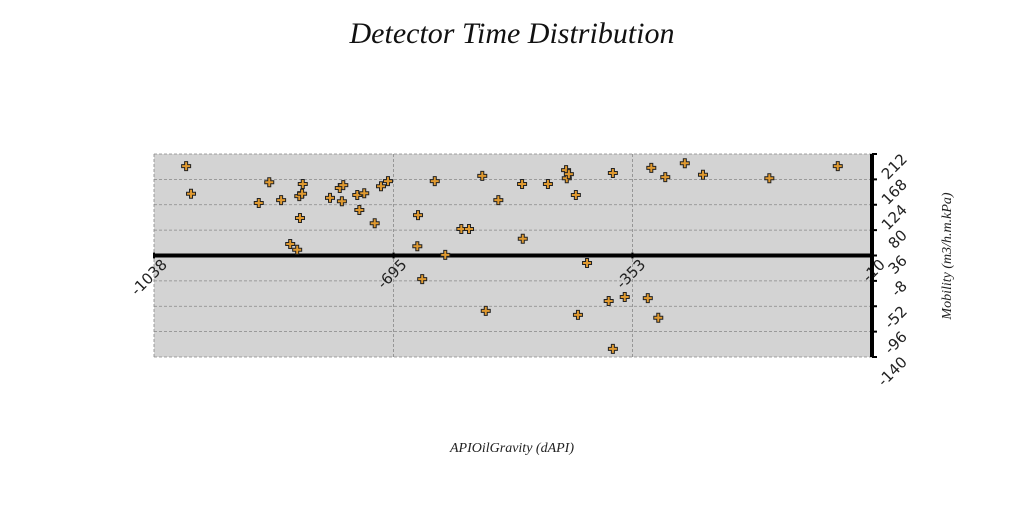 This screenshot has width=1024, height=512. Describe the element at coordinates (899, 288) in the screenshot. I see `y-tick-label: -8` at that location.